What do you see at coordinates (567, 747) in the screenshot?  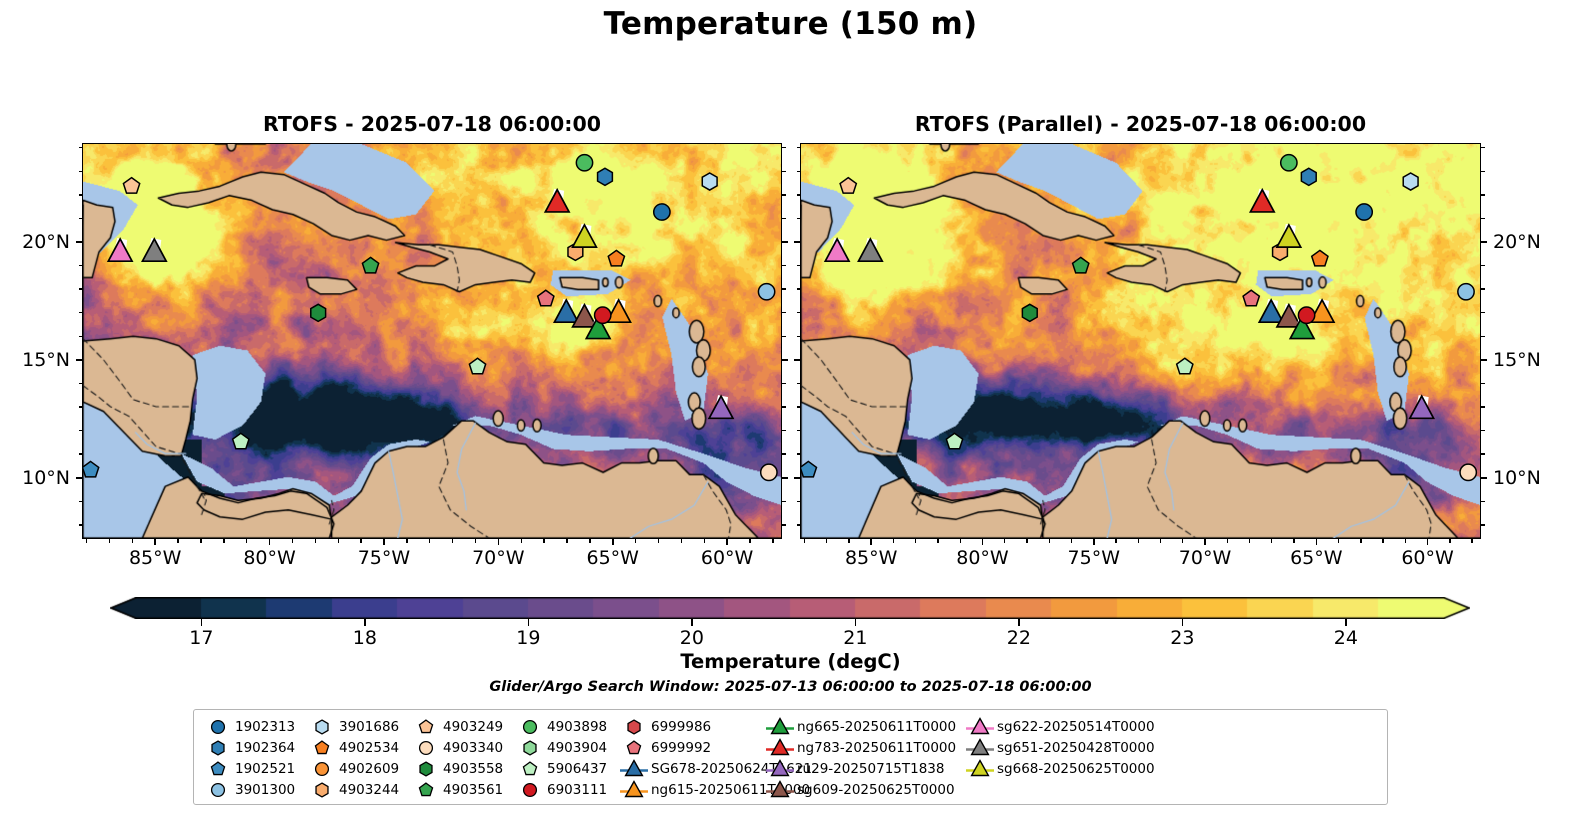 I see `legend-entry: 4903904` at bounding box center [567, 747].